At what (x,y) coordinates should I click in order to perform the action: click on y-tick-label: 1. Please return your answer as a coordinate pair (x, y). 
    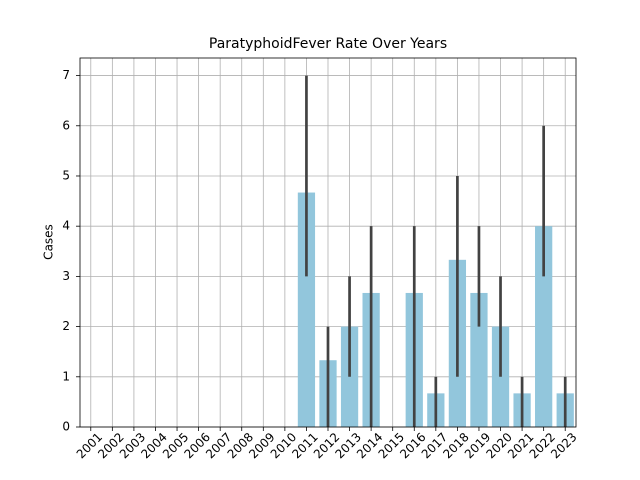
    Looking at the image, I should click on (66, 376).